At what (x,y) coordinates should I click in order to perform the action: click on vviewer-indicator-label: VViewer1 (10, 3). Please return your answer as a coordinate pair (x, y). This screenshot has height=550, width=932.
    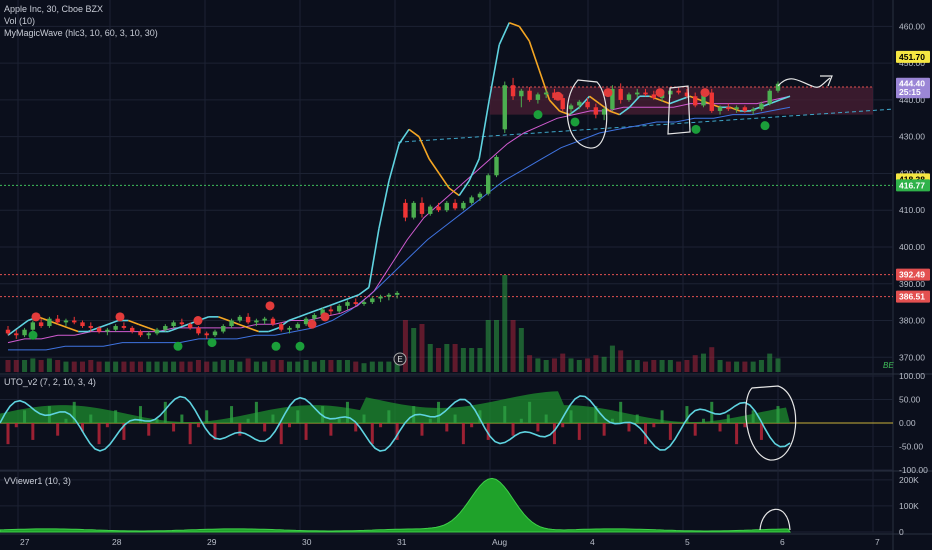
    Looking at the image, I should click on (37, 481).